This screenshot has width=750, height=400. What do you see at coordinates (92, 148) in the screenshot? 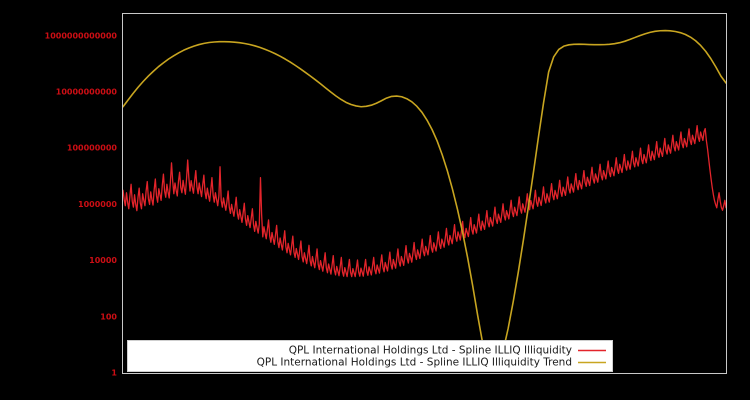
I see `y-axis-tick-label: 100000000` at bounding box center [92, 148].